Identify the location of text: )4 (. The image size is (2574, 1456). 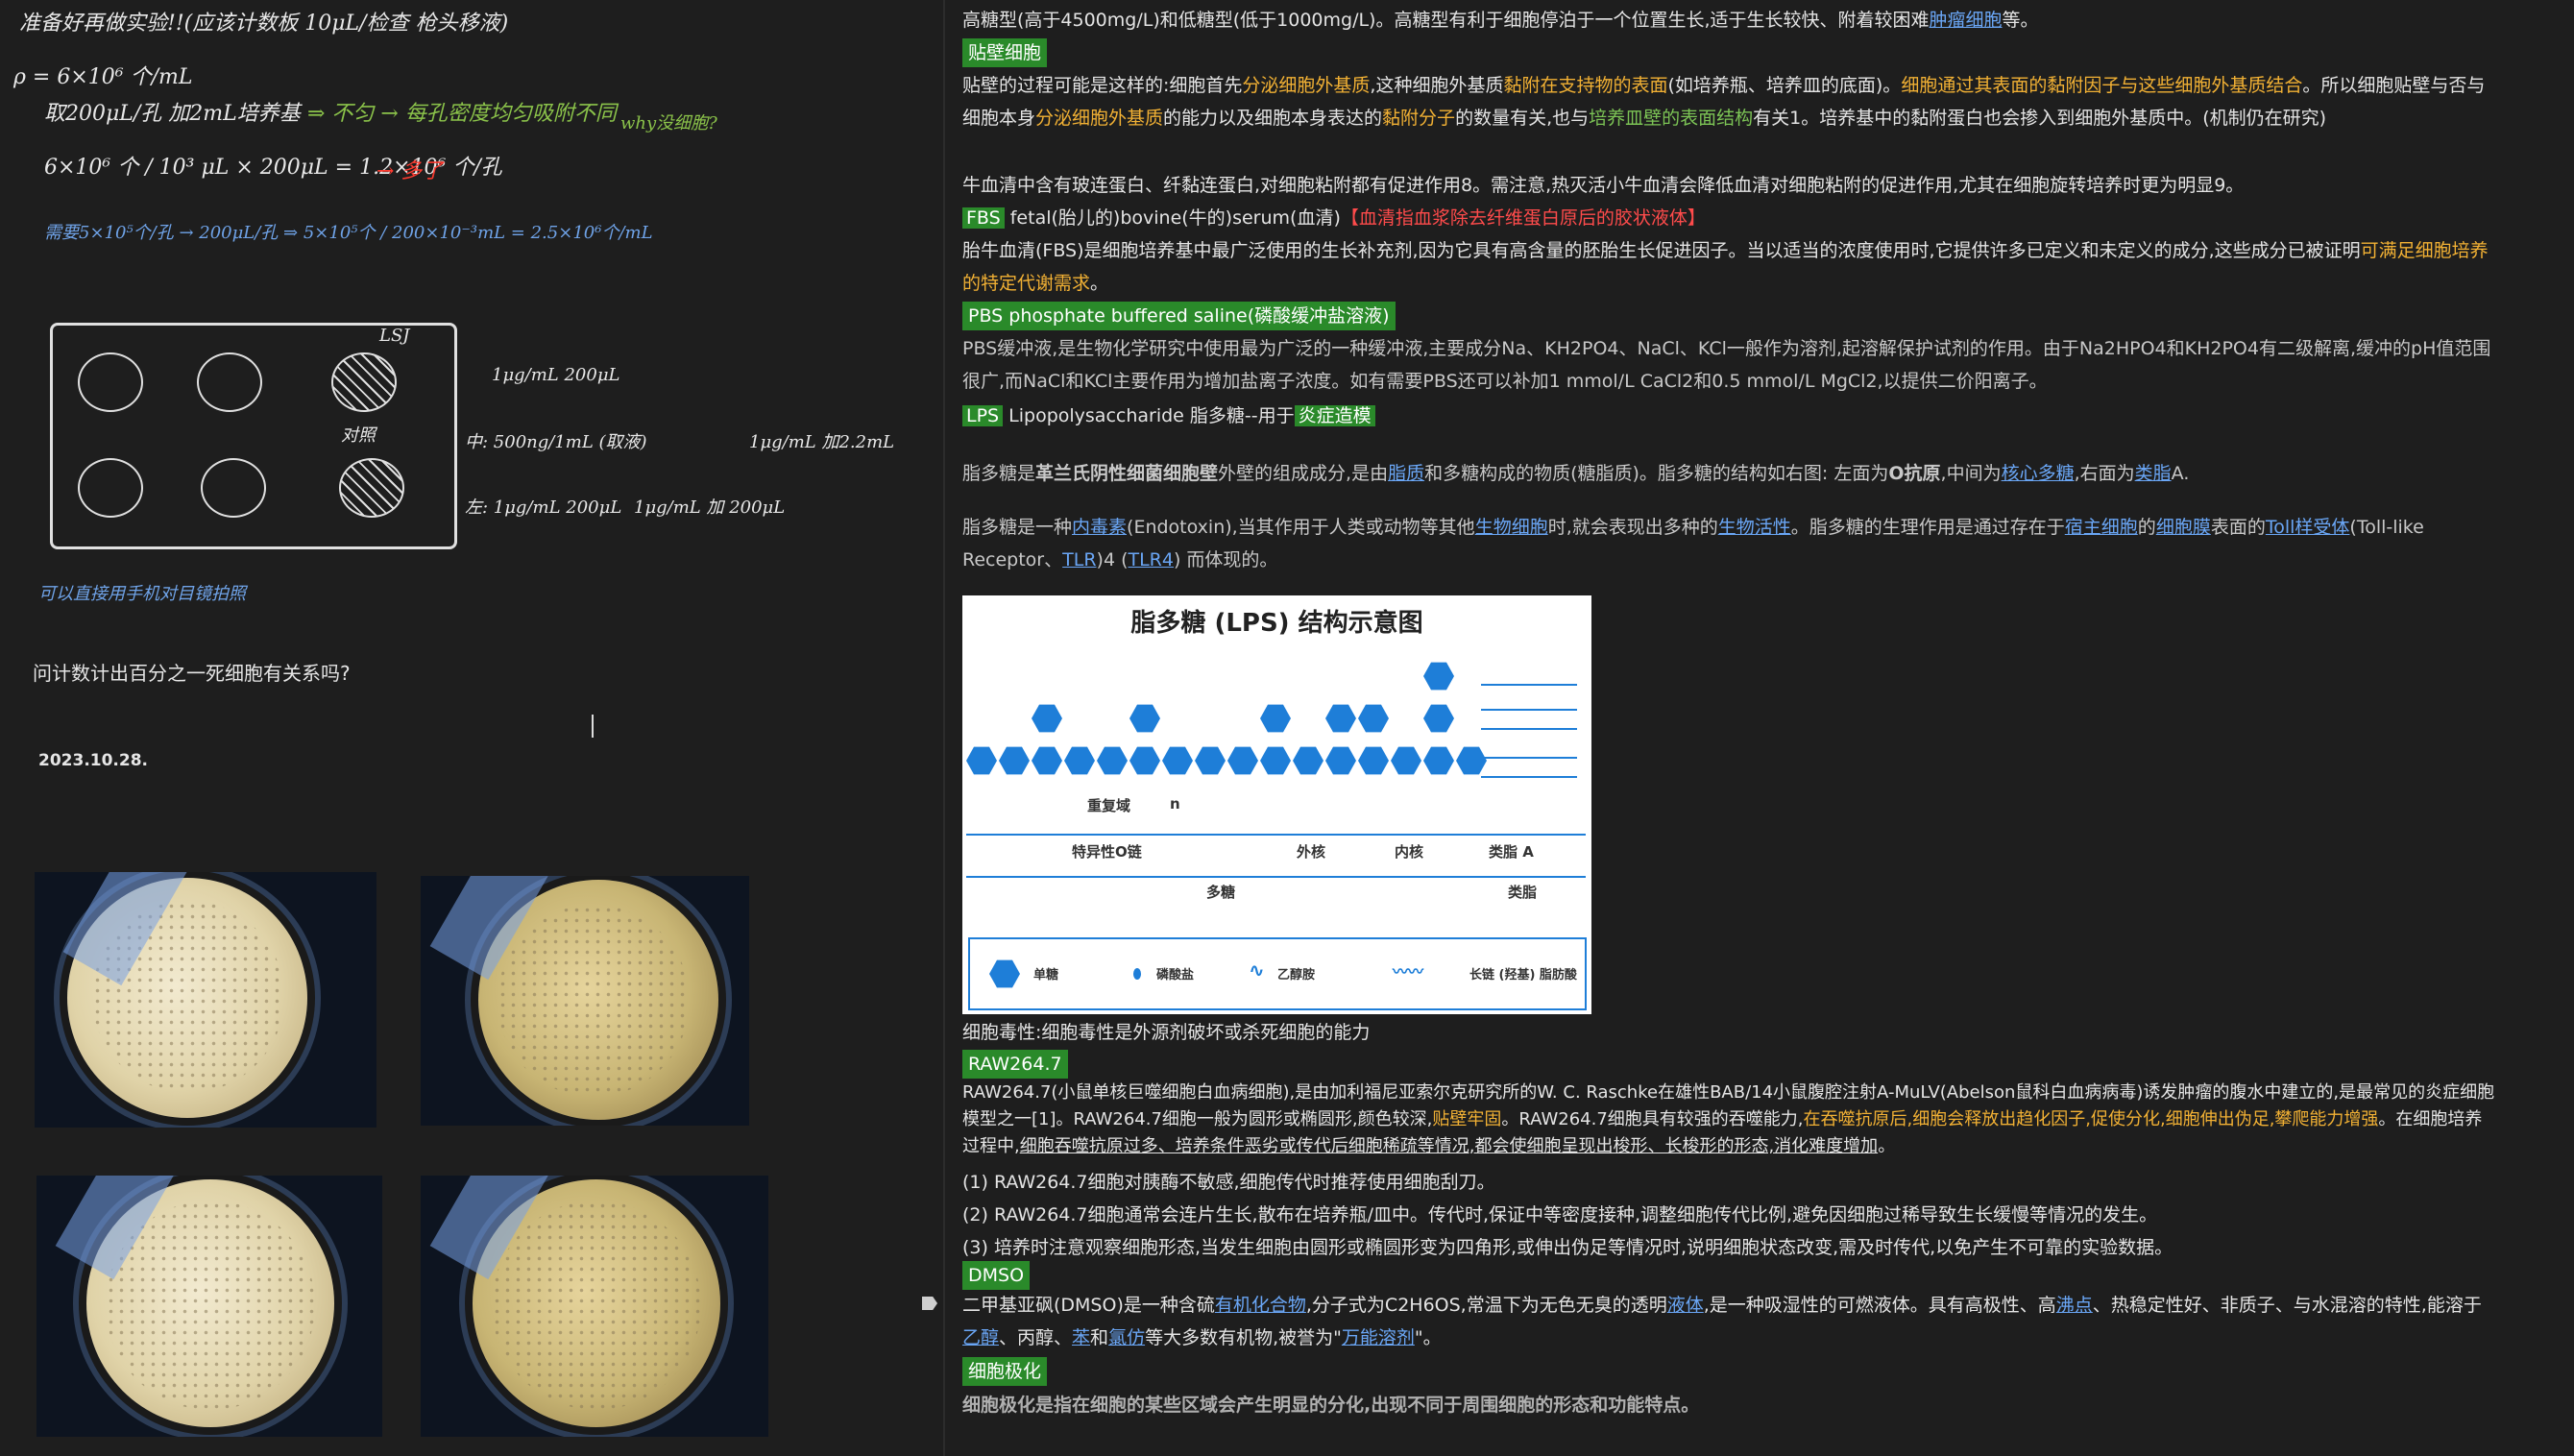
(1112, 560).